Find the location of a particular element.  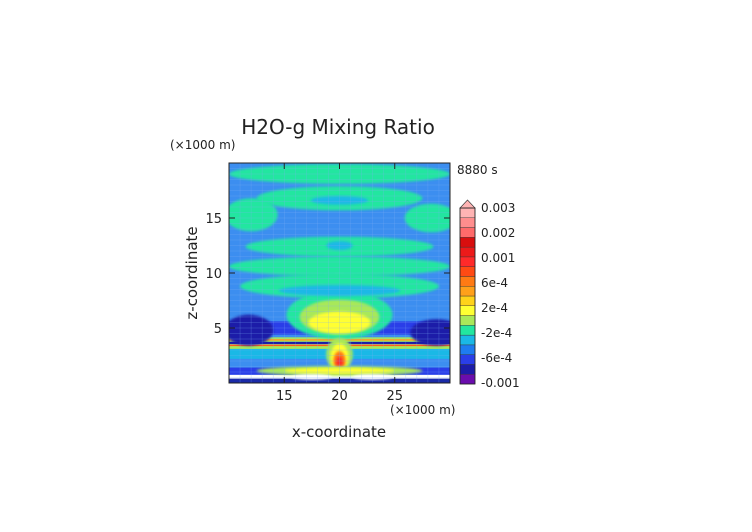

x-ticks: 15 20 25 is located at coordinates (339, 283).